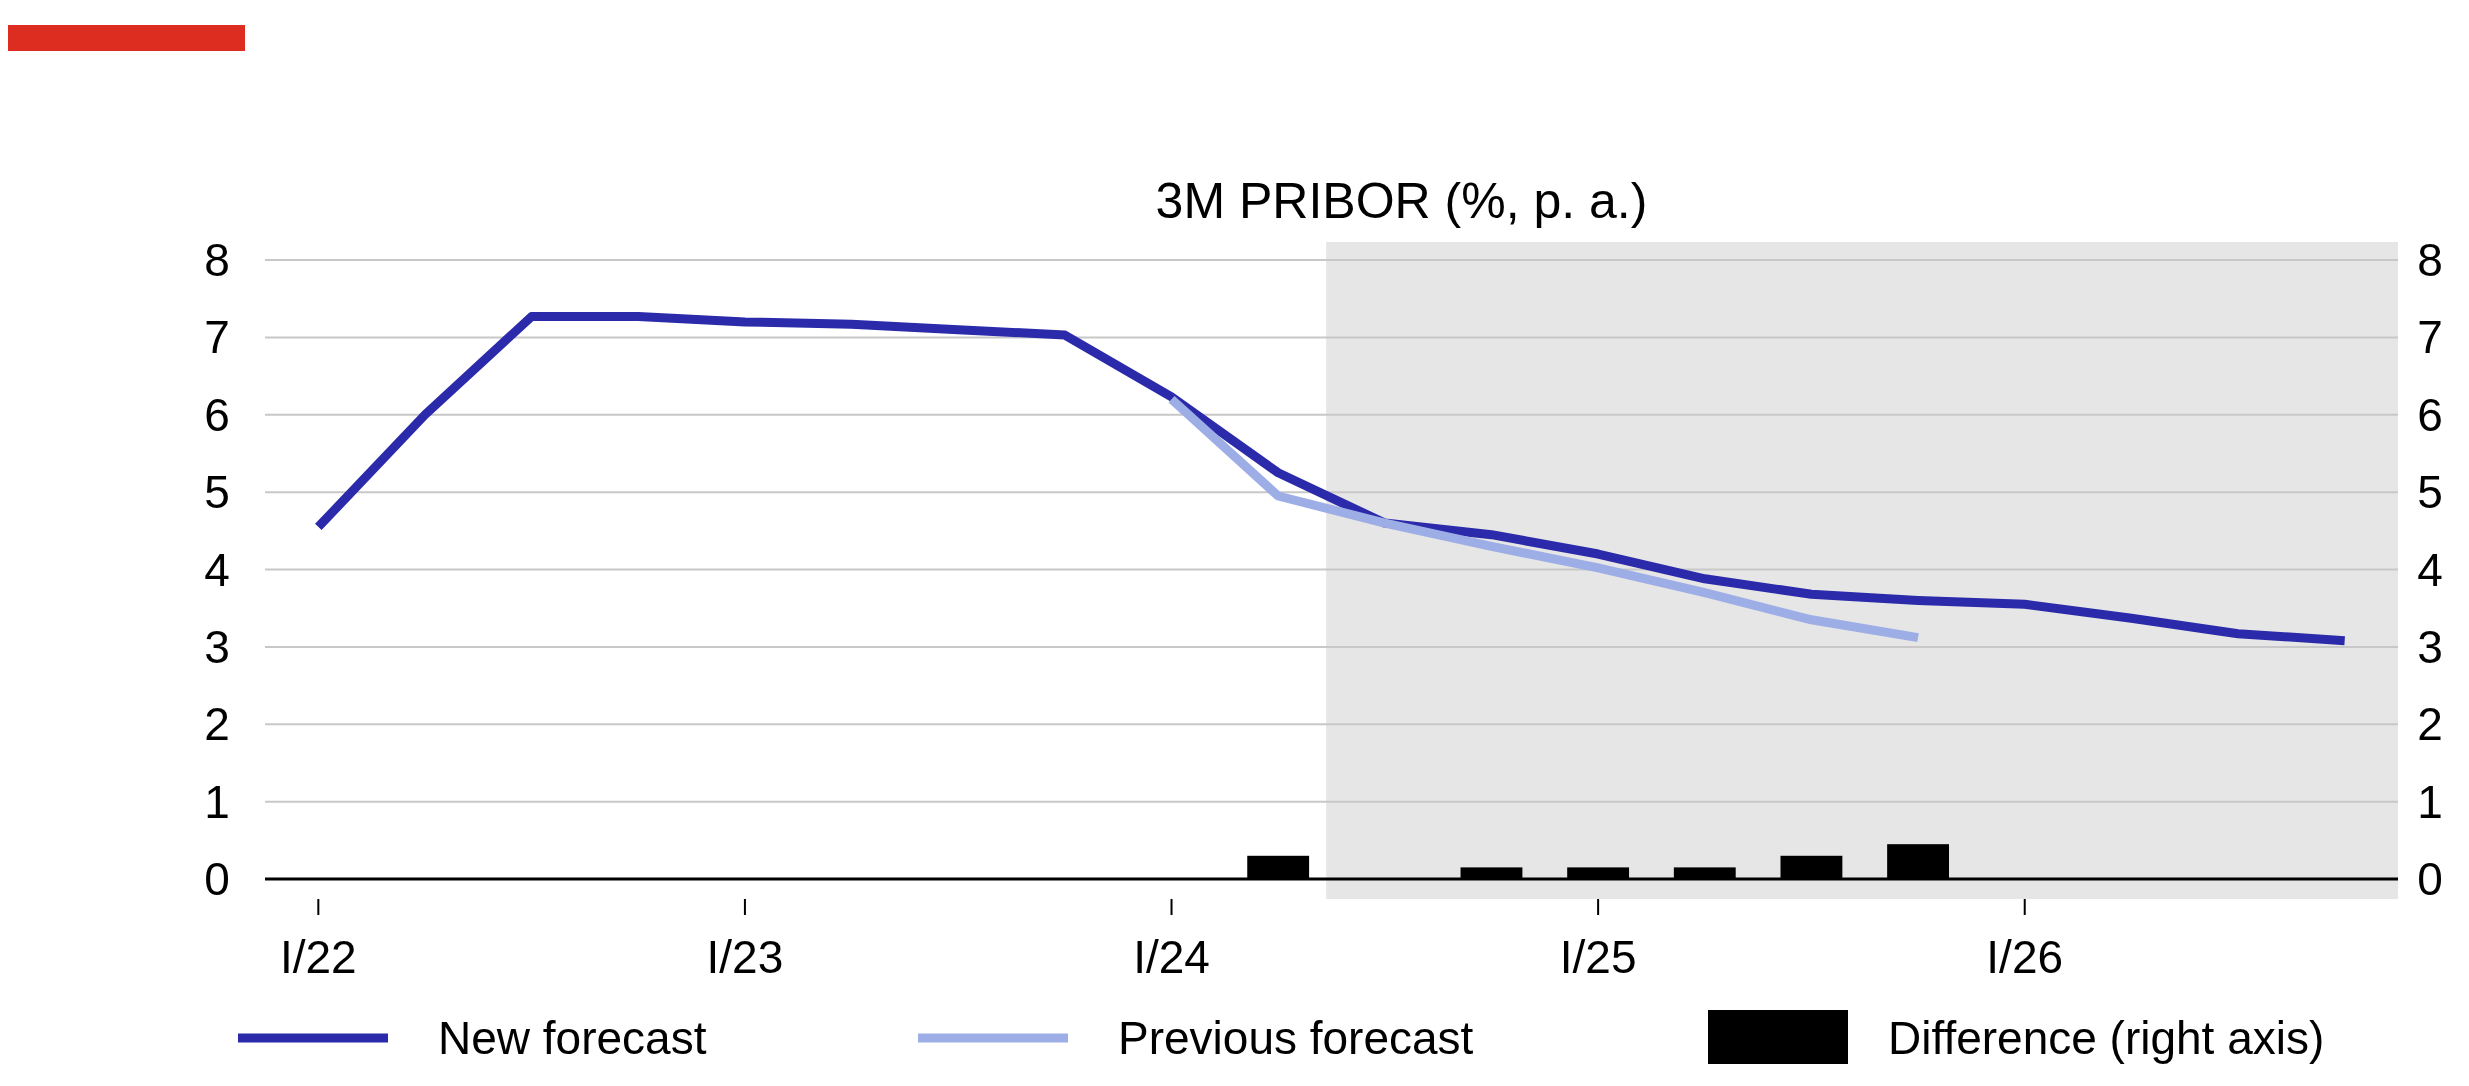 The width and height of the screenshot is (2469, 1086). I want to click on y-tick-label: 3, so click(217, 646).